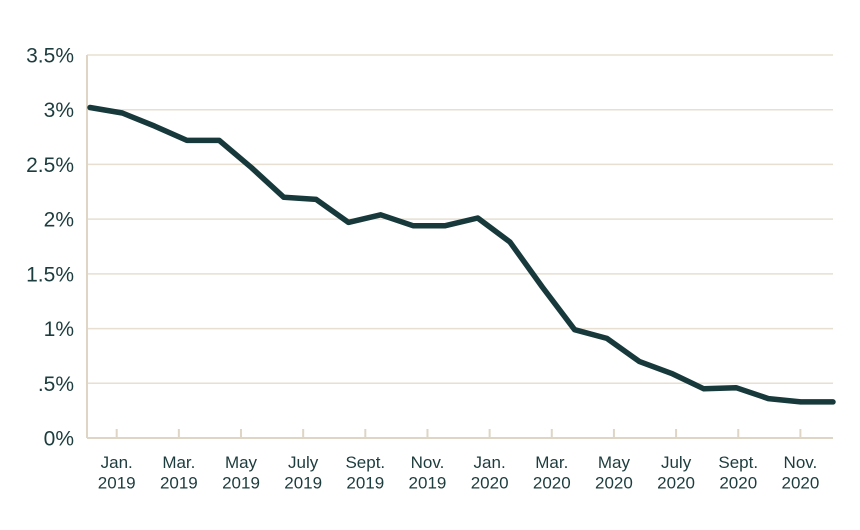 The height and width of the screenshot is (530, 860). I want to click on x-axis-tick-label: Mar. 2020, so click(552, 473).